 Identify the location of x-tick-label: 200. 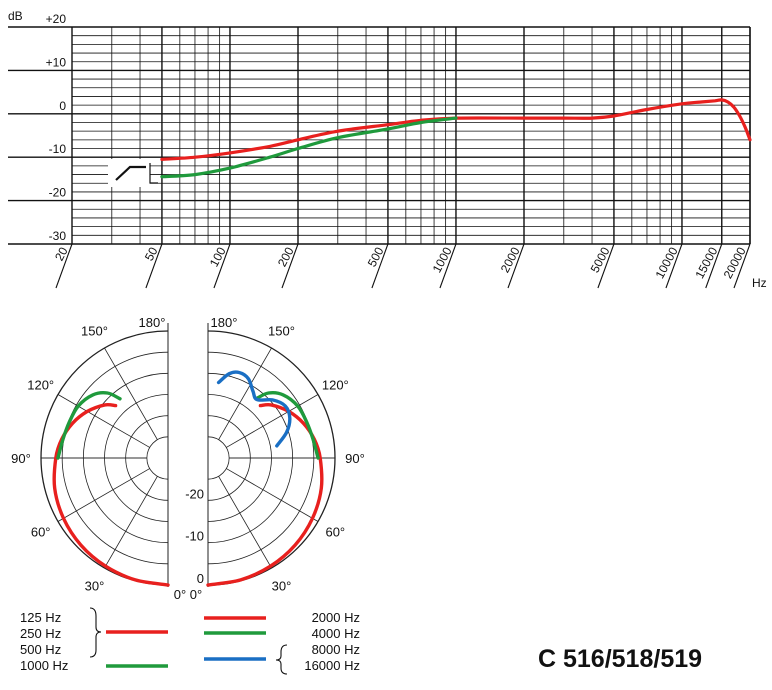
(286, 257).